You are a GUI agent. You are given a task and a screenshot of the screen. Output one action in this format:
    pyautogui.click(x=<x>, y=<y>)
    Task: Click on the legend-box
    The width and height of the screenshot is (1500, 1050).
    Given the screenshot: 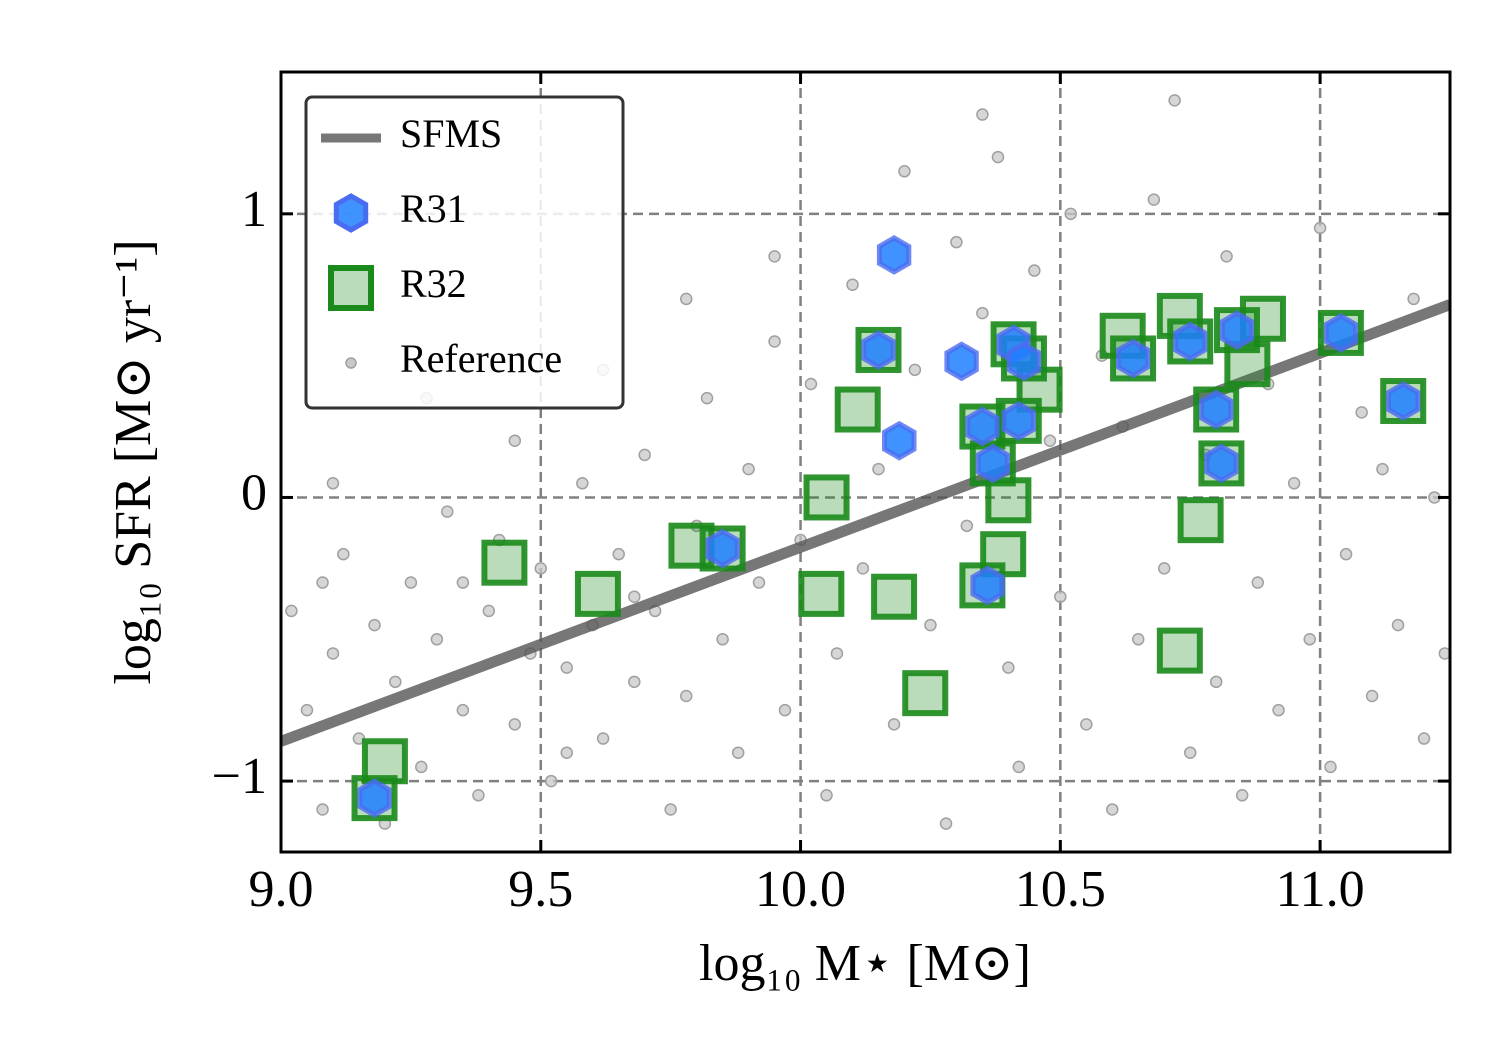 What is the action you would take?
    pyautogui.click(x=464, y=252)
    